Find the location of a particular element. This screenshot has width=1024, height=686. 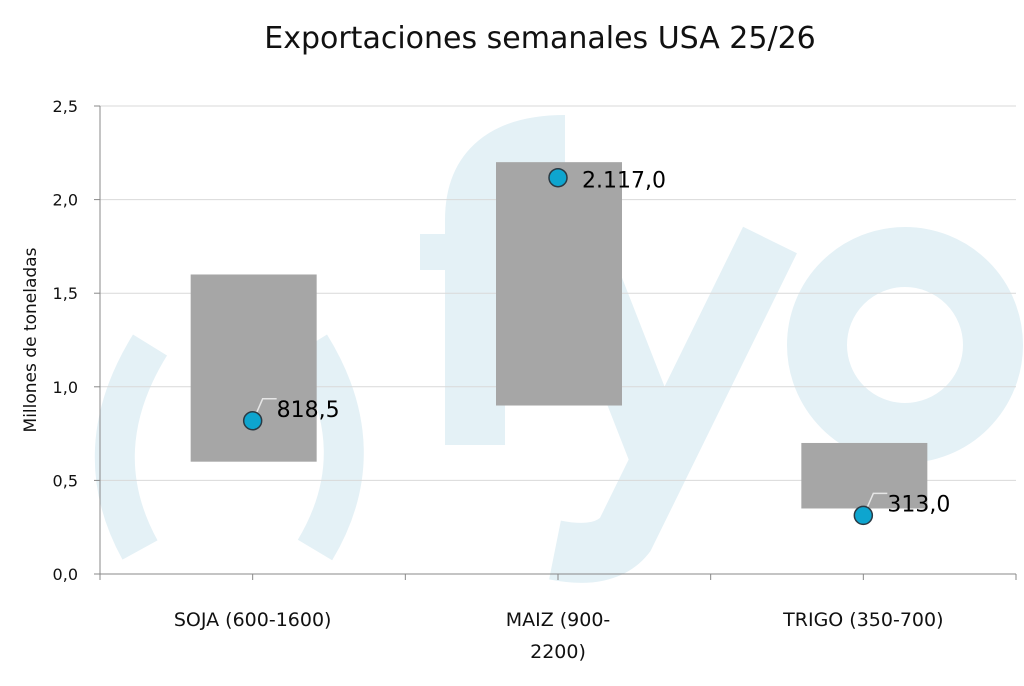

watermark-right-paren is located at coordinates (328, 447).